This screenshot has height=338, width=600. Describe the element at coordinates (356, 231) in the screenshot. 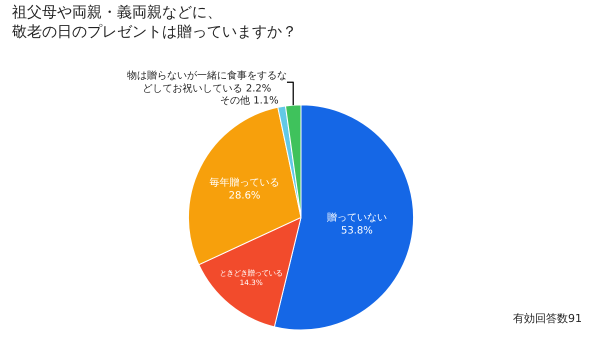

I see `data-label: 53.8%` at that location.